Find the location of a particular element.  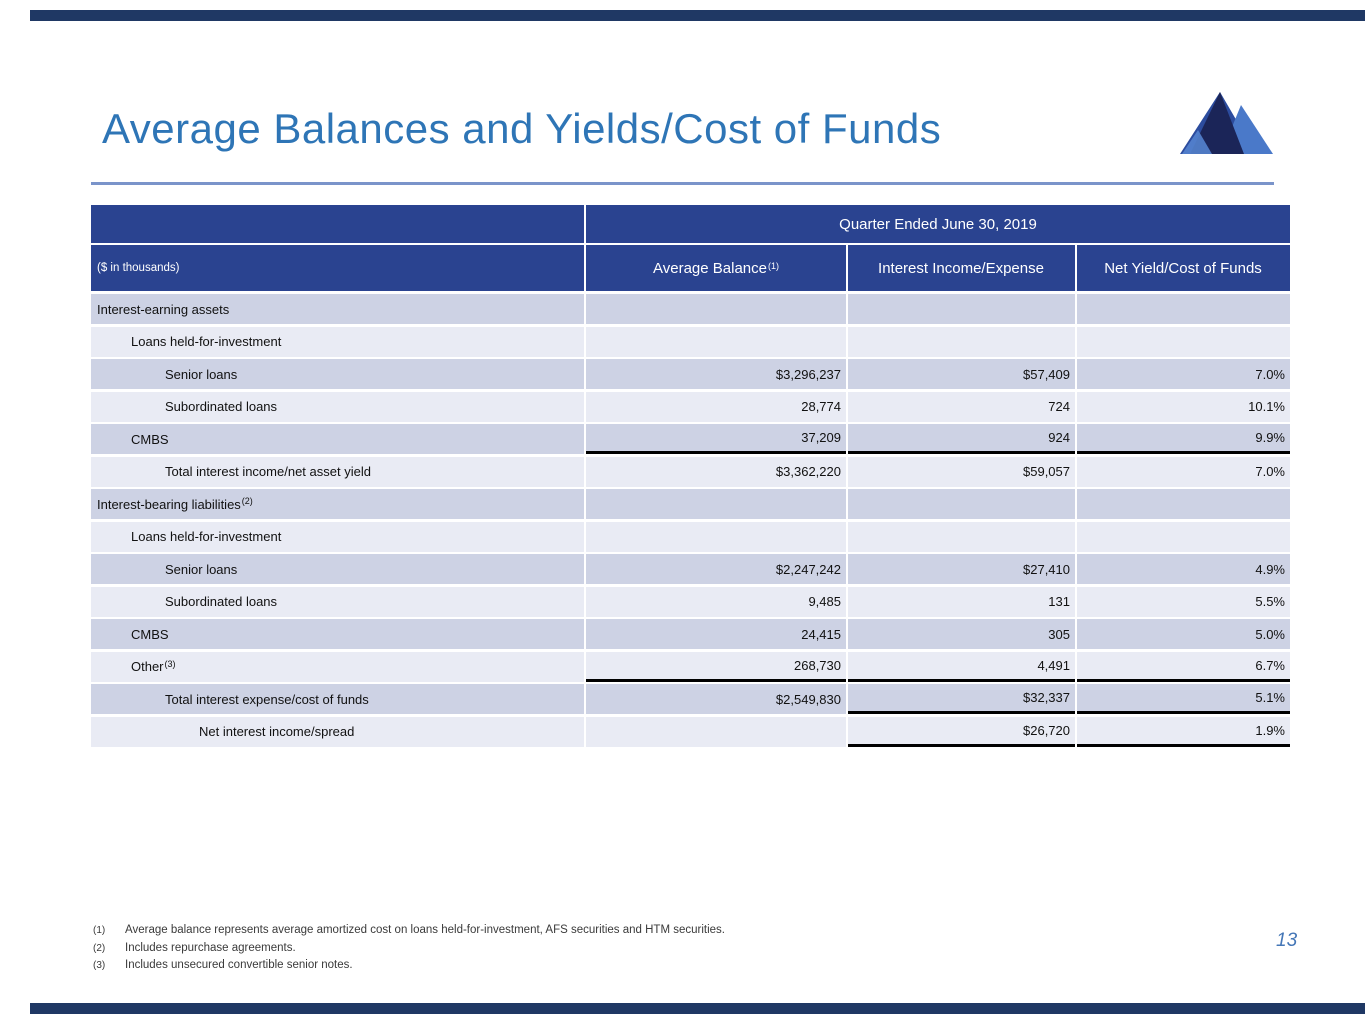

row-label-cell: Net interest income/spread is located at coordinates (337, 731).